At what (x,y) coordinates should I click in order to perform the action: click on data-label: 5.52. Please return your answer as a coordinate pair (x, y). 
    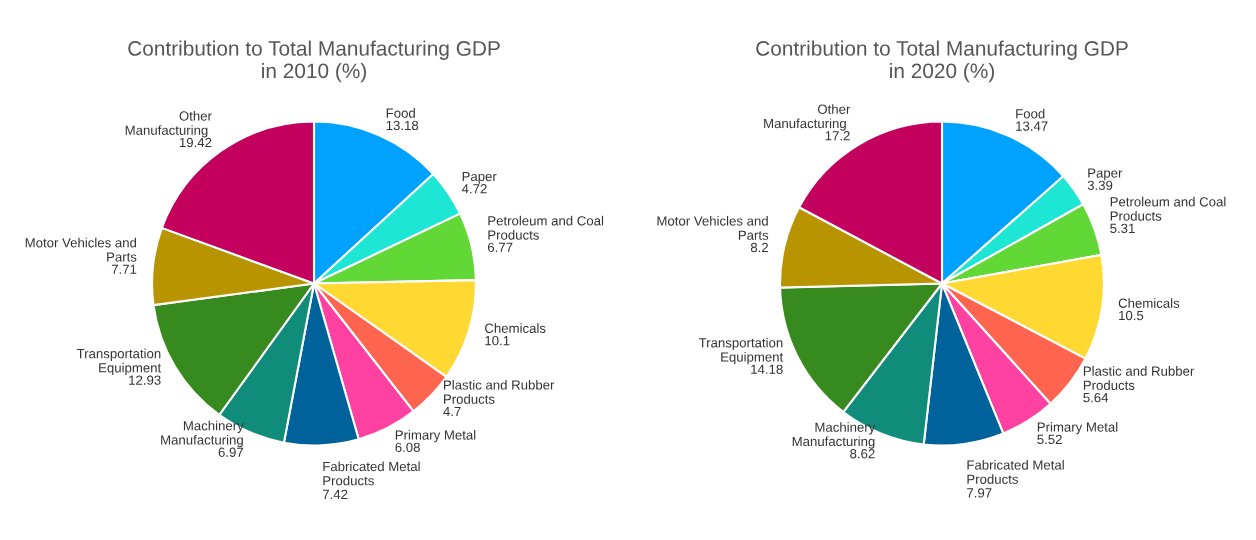
    Looking at the image, I should click on (1049, 439).